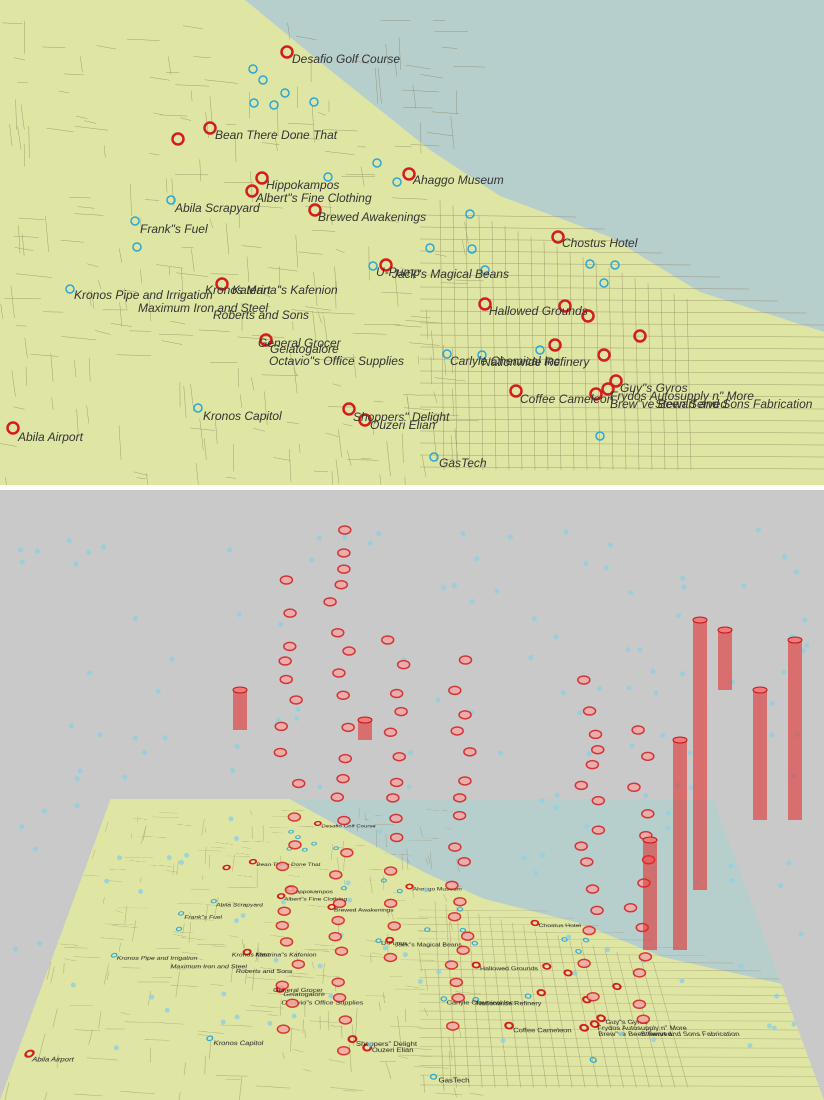 The image size is (824, 1100). What do you see at coordinates (398, 272) in the screenshot?
I see `location-label: U-Pump` at bounding box center [398, 272].